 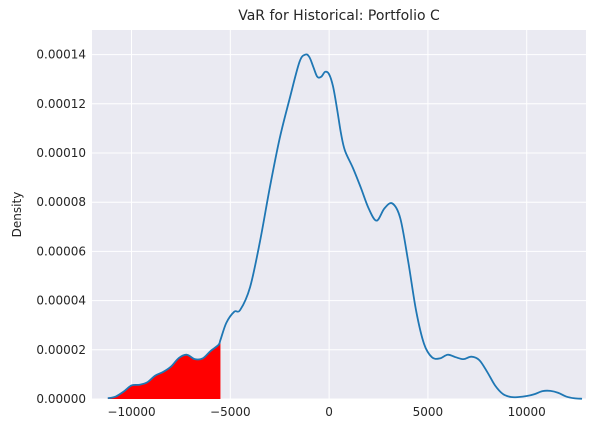 What do you see at coordinates (61, 301) in the screenshot?
I see `y-tick-label: 0.00004` at bounding box center [61, 301].